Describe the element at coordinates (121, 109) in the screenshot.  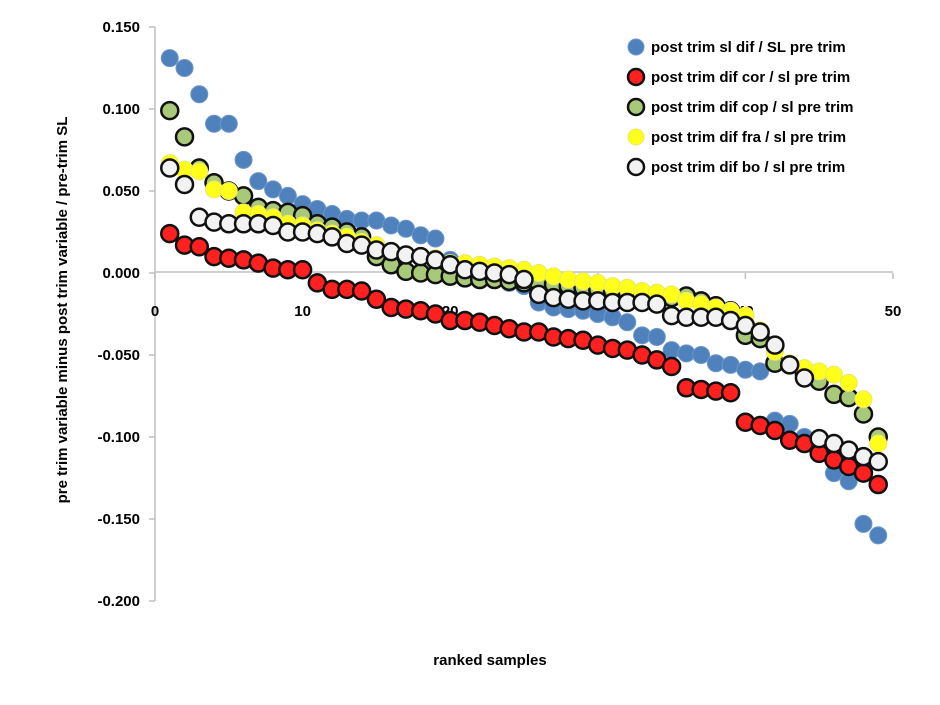
I see `y-tick-label: 0.100` at that location.